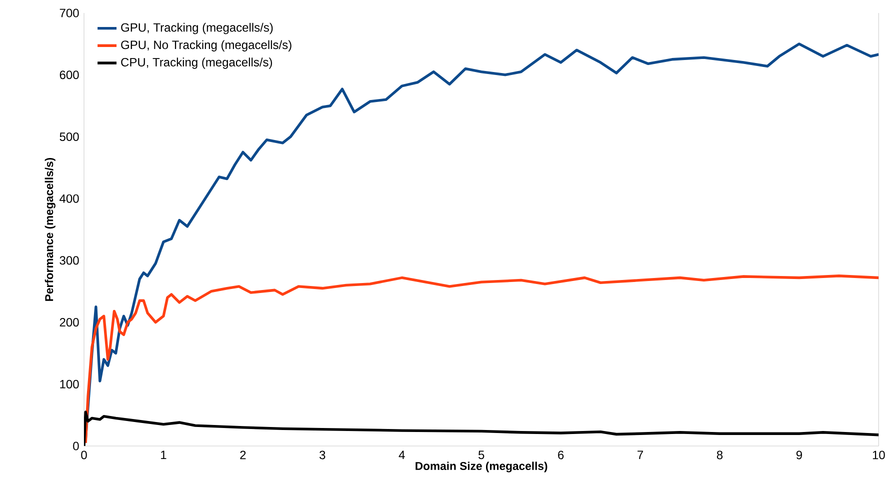 The width and height of the screenshot is (892, 487). I want to click on y-tick-label: 500, so click(69, 136).